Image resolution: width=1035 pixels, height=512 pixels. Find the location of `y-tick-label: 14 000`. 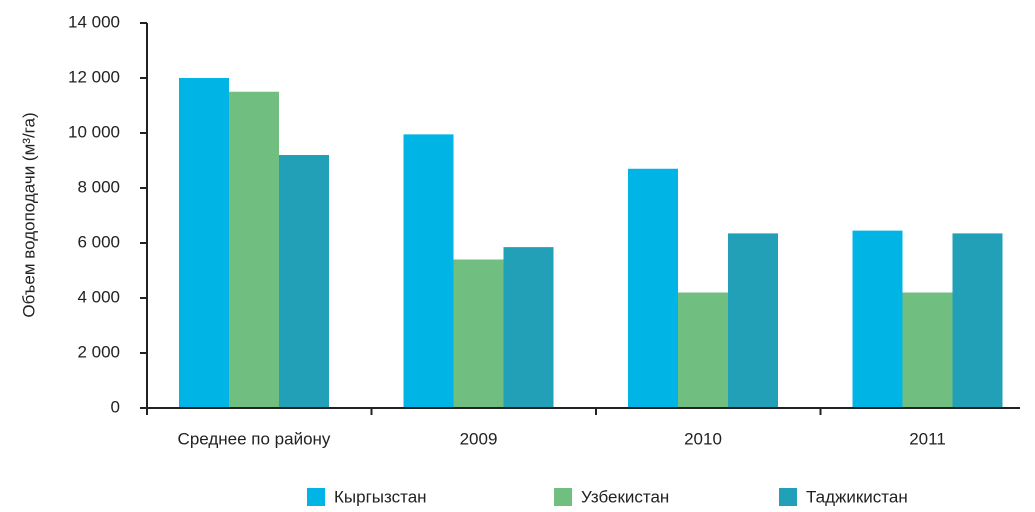

y-tick-label: 14 000 is located at coordinates (94, 21).